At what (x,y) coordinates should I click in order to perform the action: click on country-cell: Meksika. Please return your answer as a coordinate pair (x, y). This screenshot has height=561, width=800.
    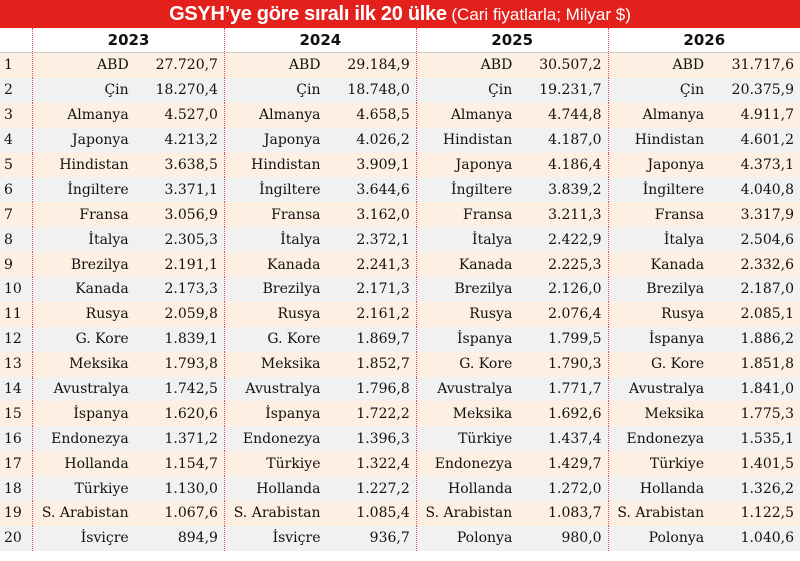
    Looking at the image, I should click on (467, 414).